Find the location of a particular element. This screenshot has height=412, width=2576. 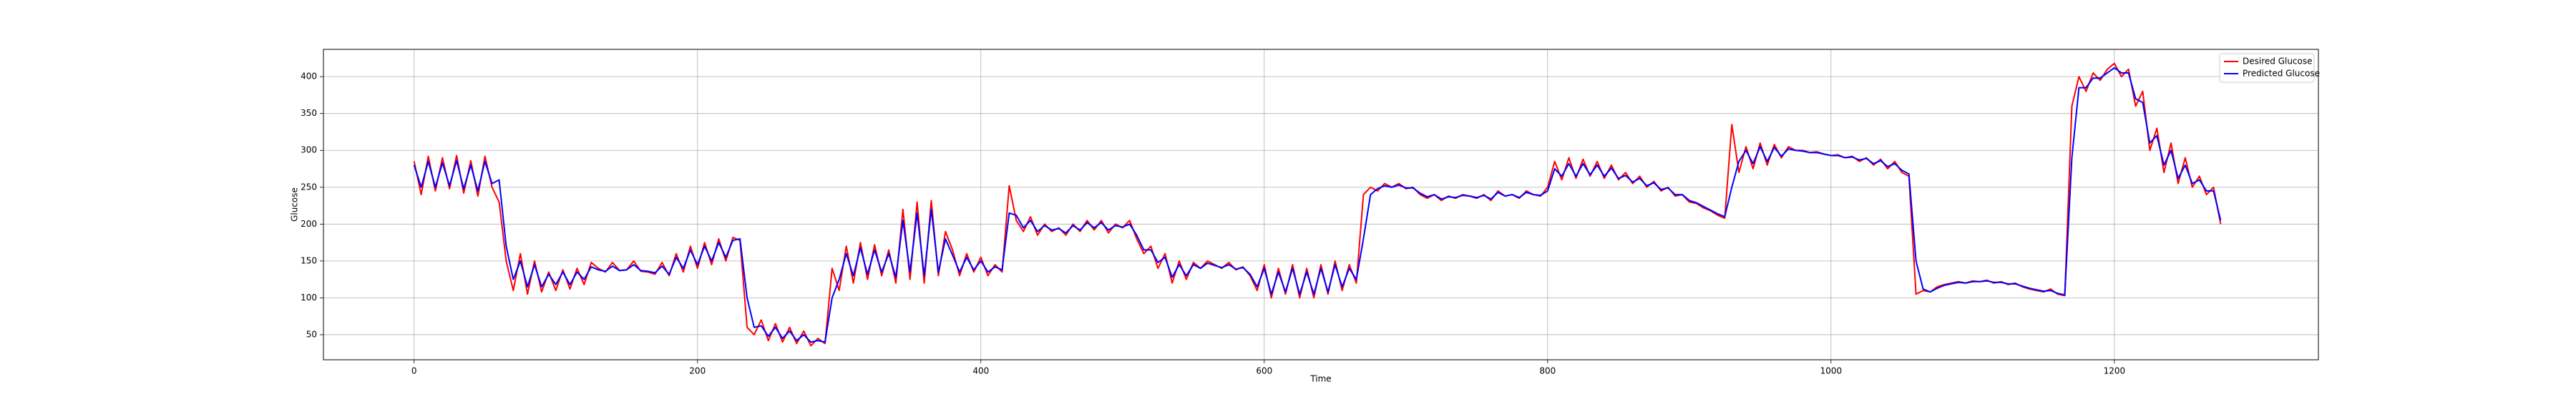

y-tick-label: 250 is located at coordinates (309, 187).